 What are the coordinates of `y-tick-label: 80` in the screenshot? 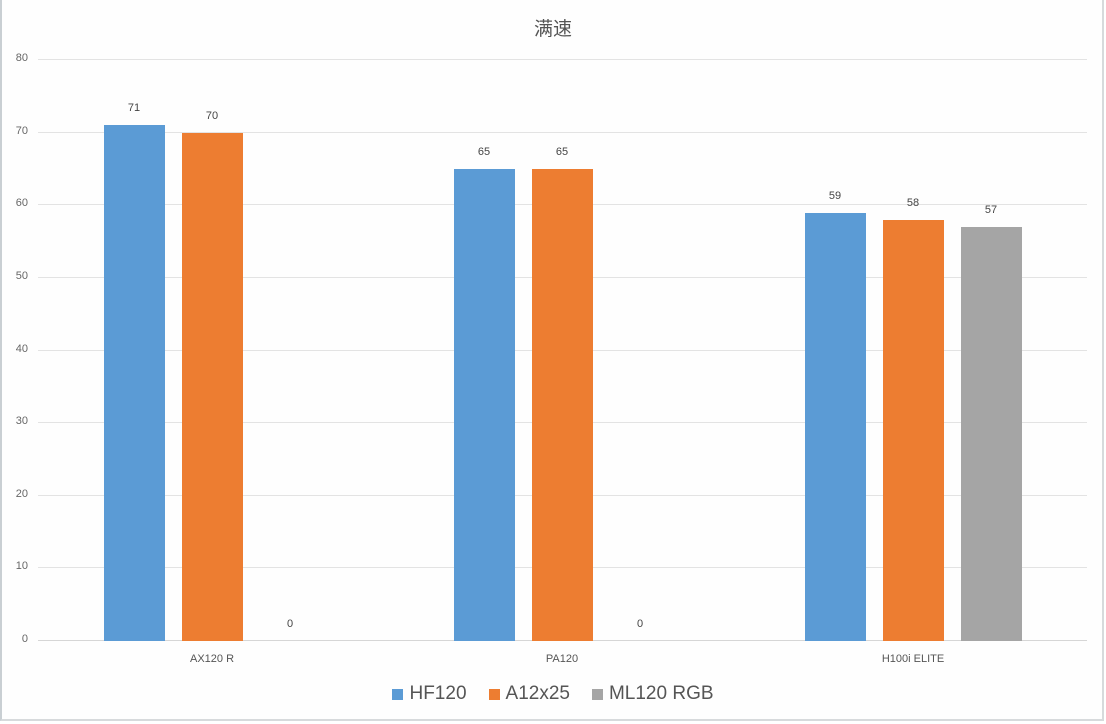 It's located at (21, 58).